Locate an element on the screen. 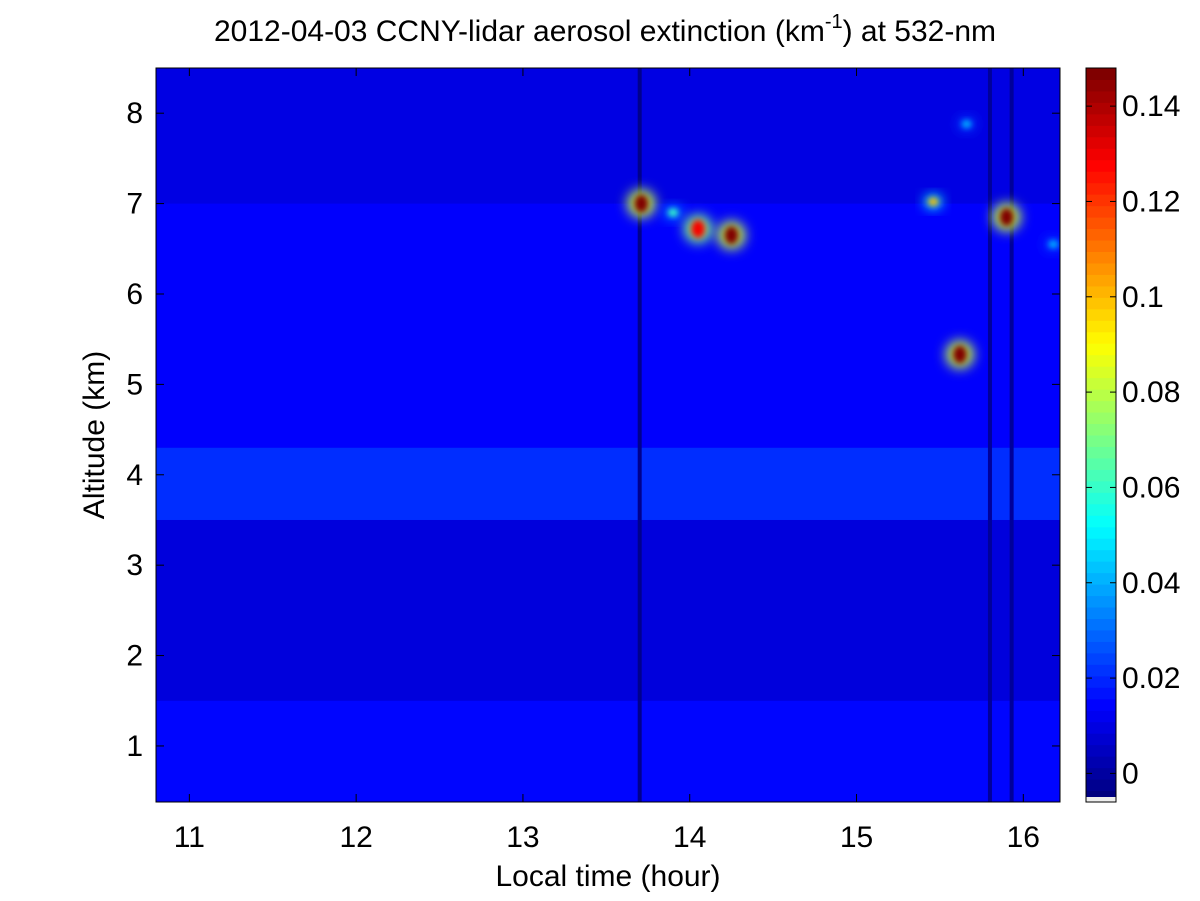 Image resolution: width=1200 pixels, height=901 pixels. colorbar-frame is located at coordinates (1101, 435).